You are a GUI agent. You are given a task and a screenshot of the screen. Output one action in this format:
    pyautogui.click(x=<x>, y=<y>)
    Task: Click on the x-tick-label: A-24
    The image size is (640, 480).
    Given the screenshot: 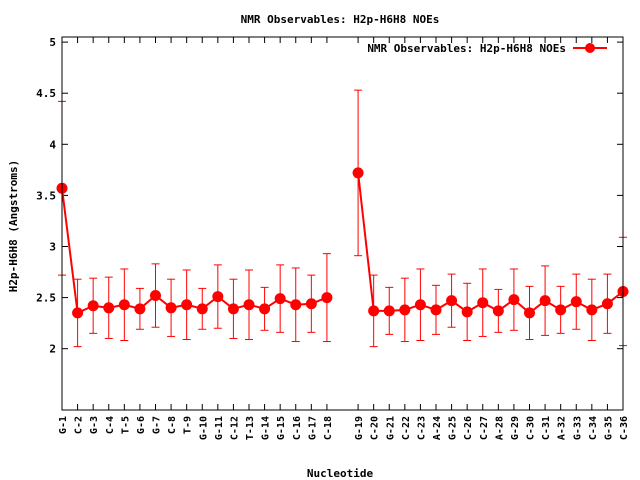 What is the action you would take?
    pyautogui.click(x=437, y=428)
    